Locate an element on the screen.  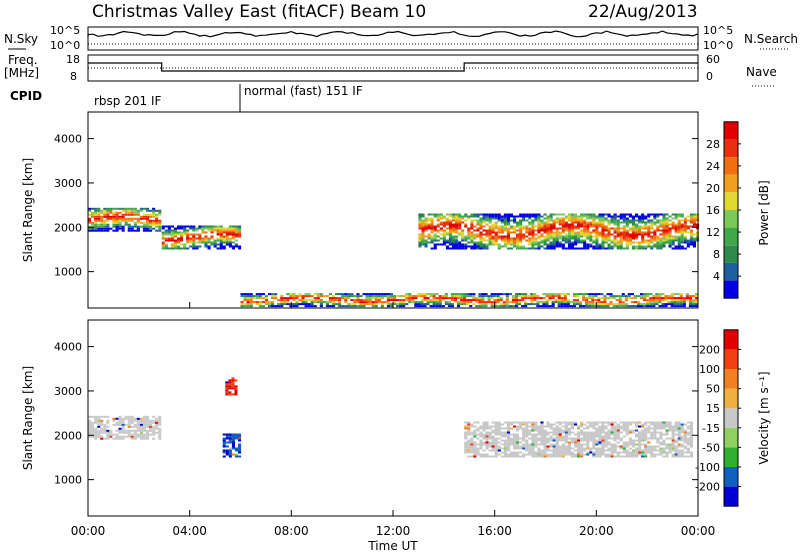
xtick-label: 04:00 is located at coordinates (189, 531).